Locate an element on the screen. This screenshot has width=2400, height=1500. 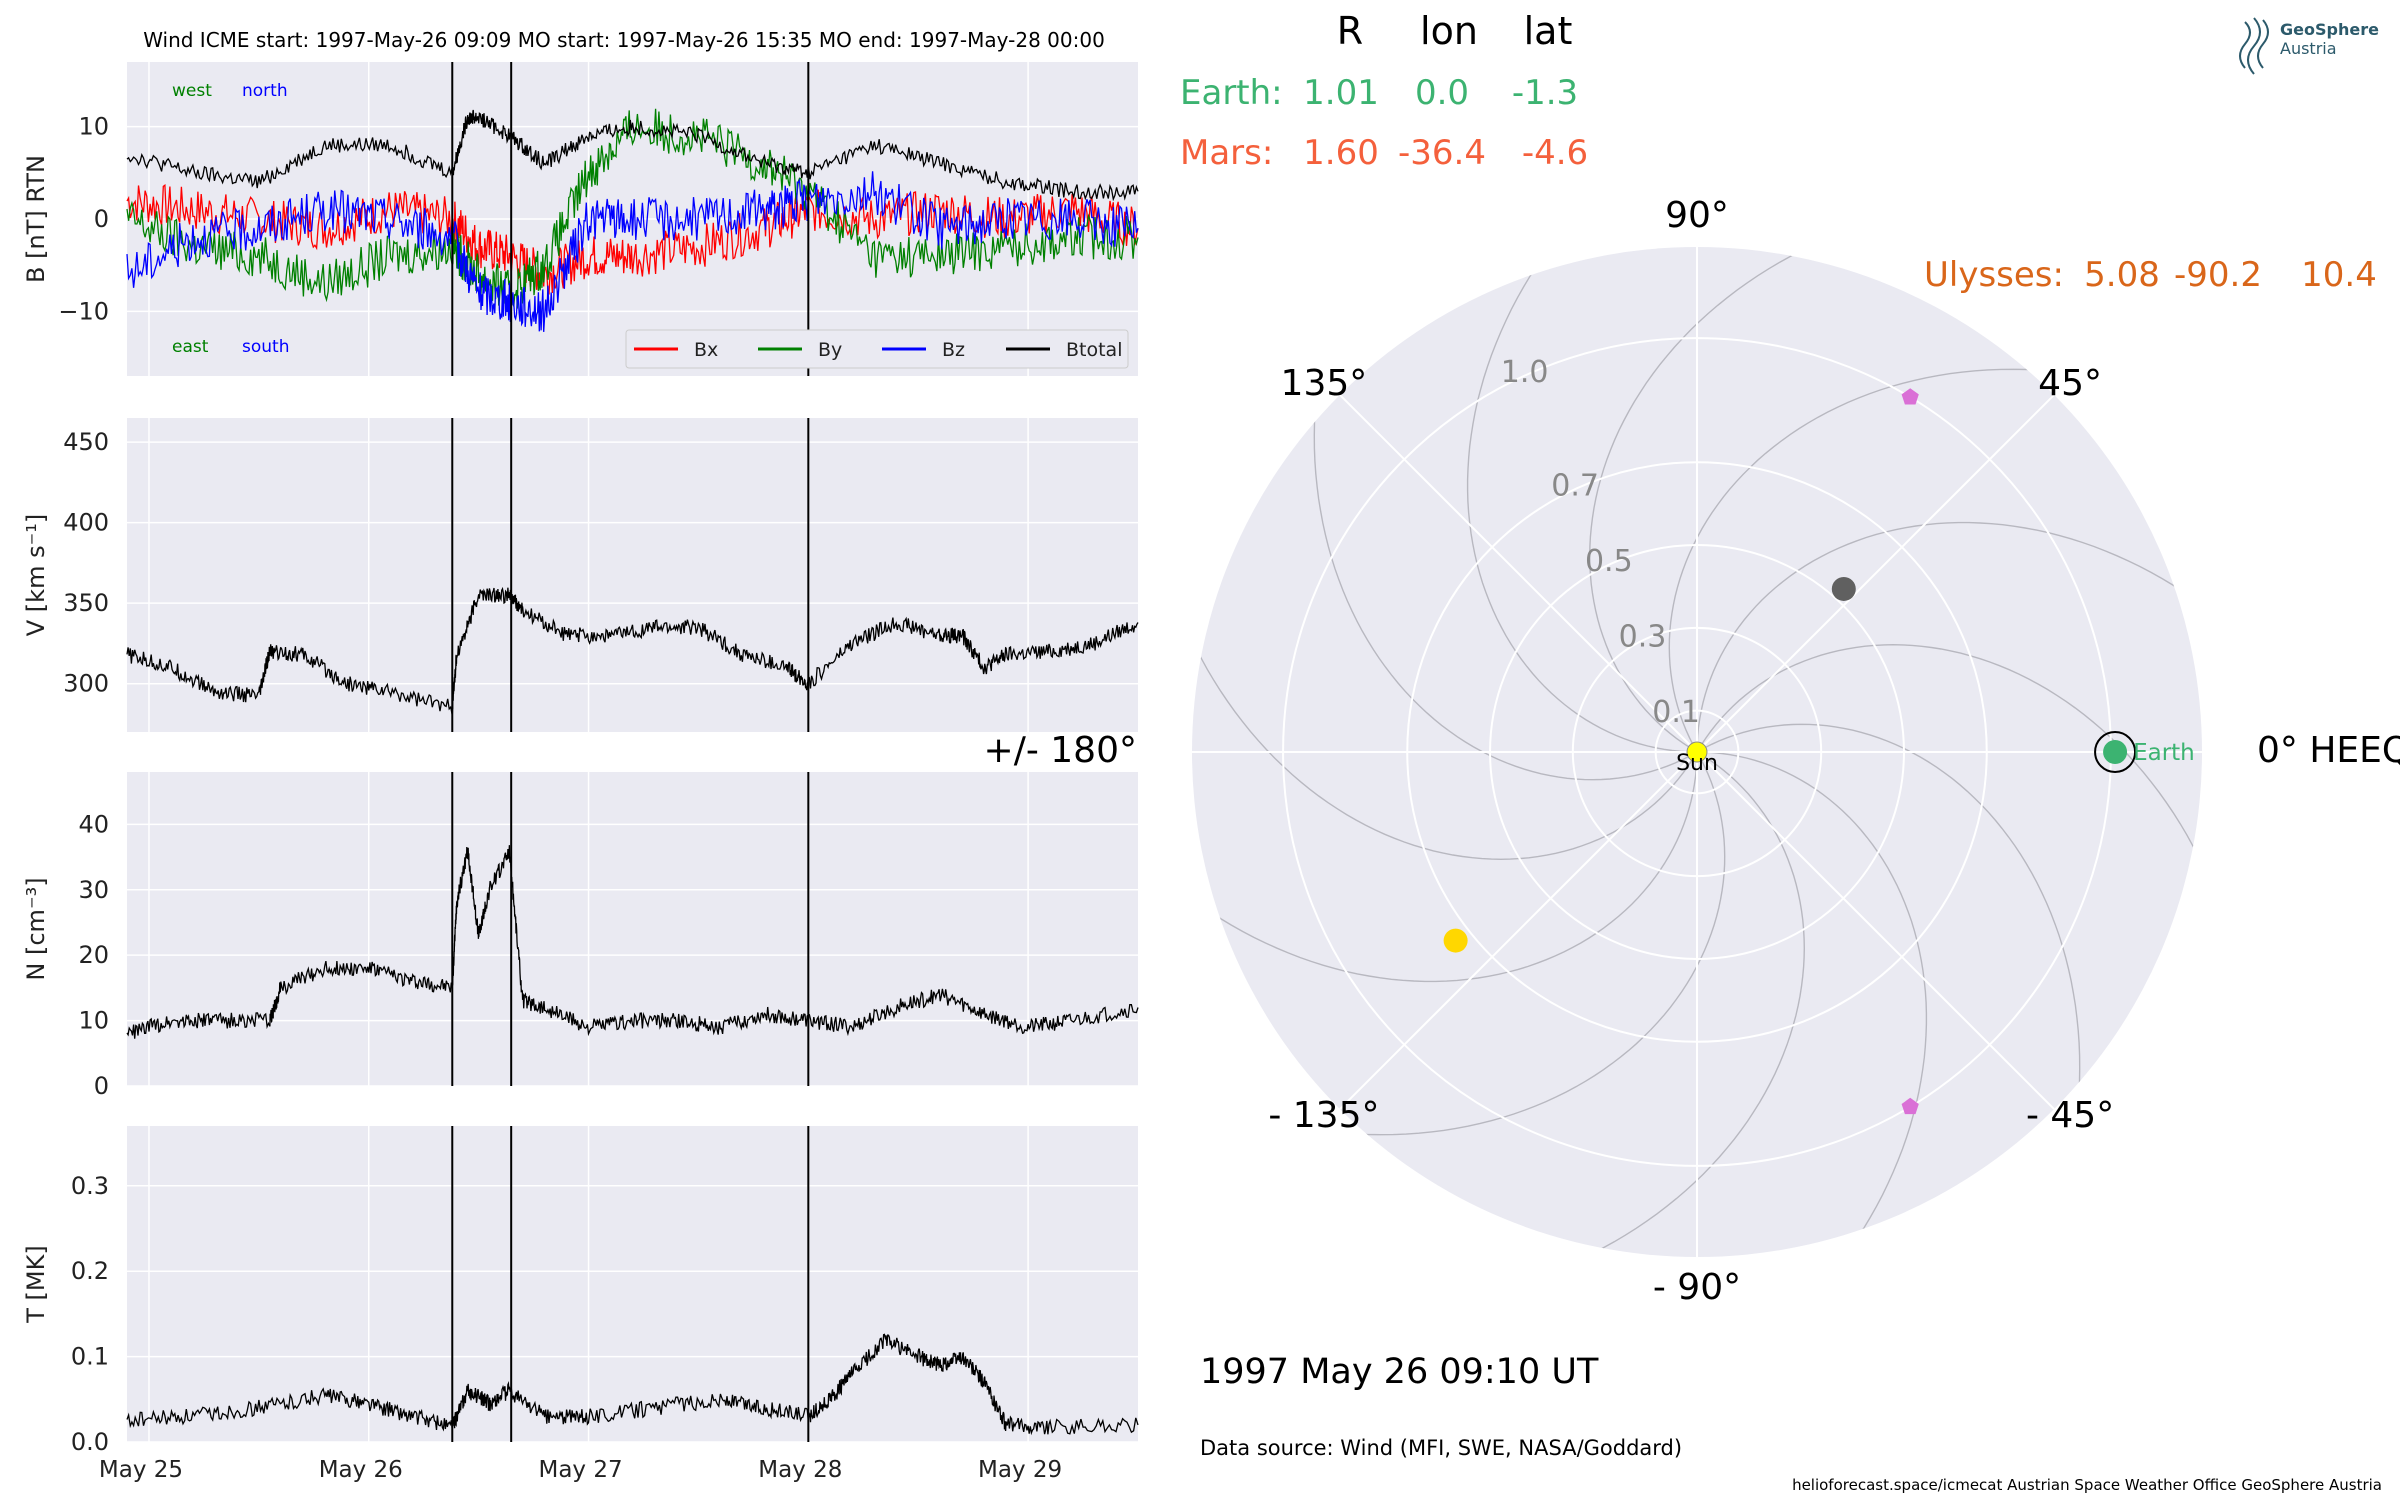
angle-label: 135° is located at coordinates (1324, 383).